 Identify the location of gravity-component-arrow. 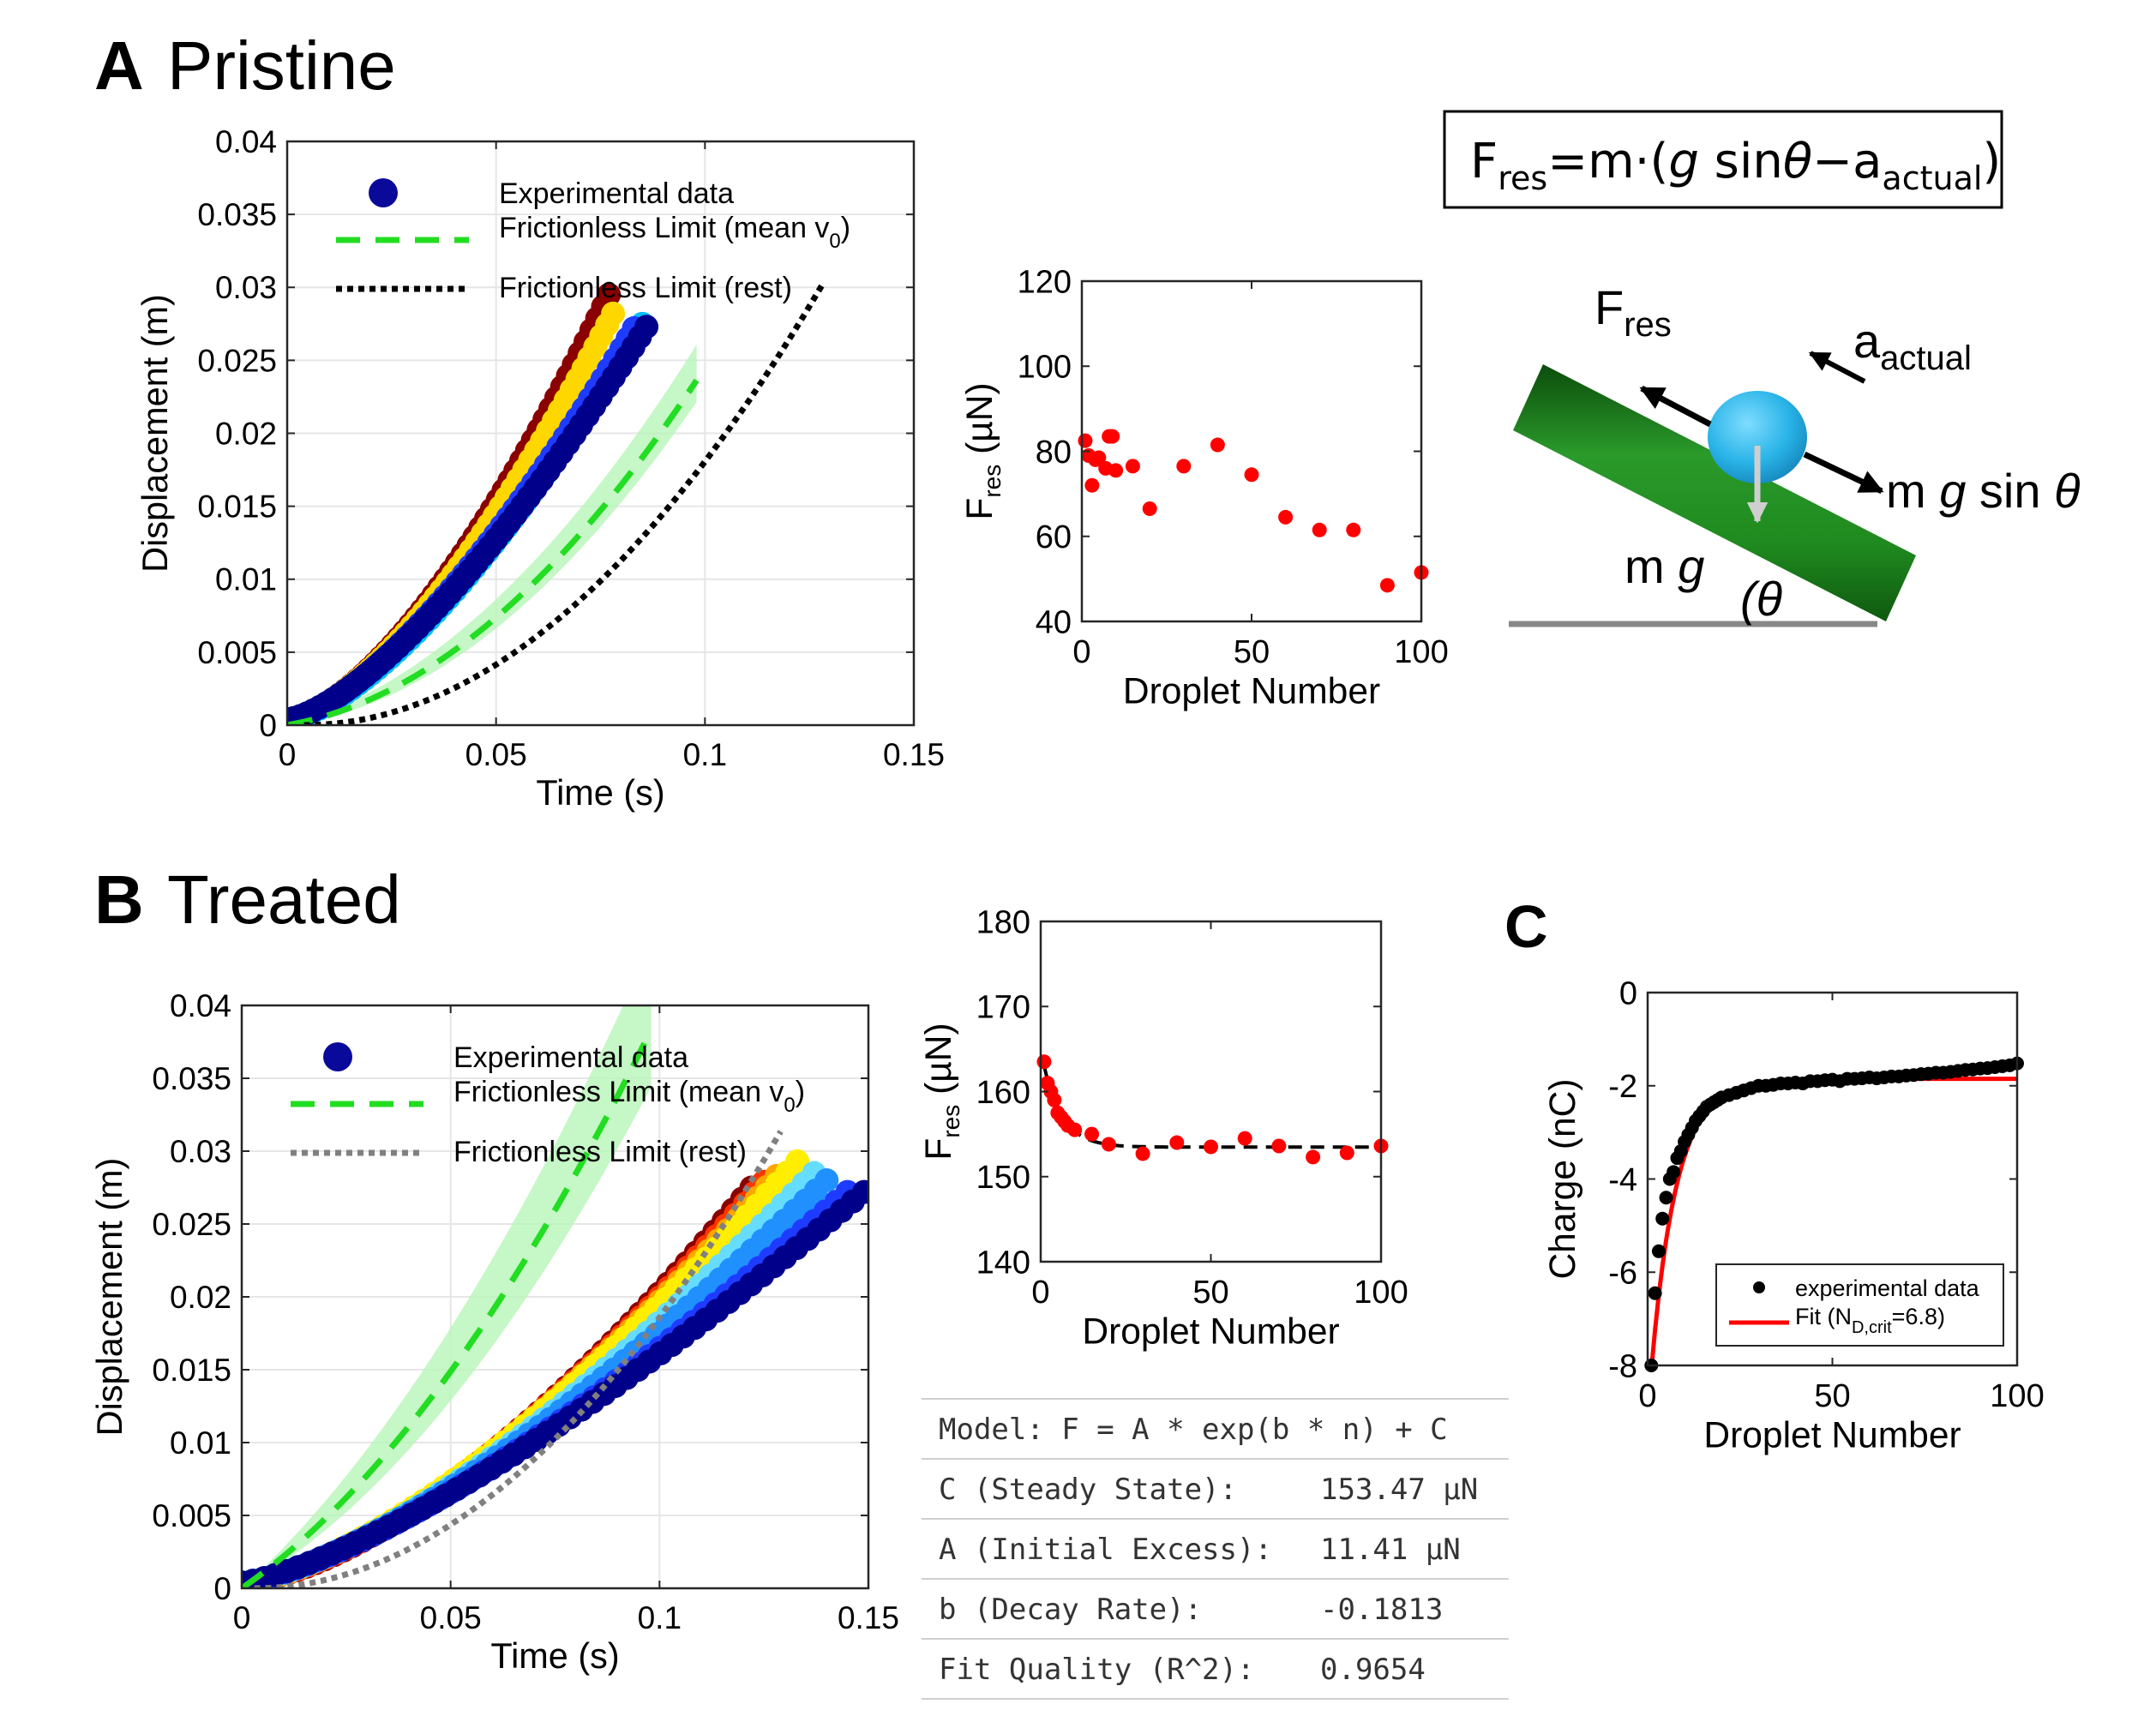
(1844, 473).